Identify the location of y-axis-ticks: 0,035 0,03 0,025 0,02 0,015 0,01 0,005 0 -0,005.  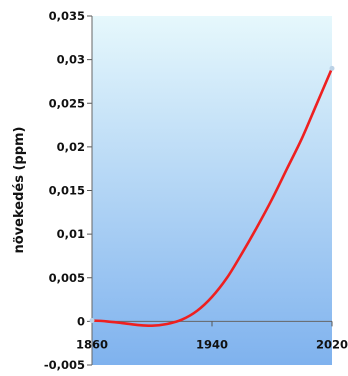
(68, 190).